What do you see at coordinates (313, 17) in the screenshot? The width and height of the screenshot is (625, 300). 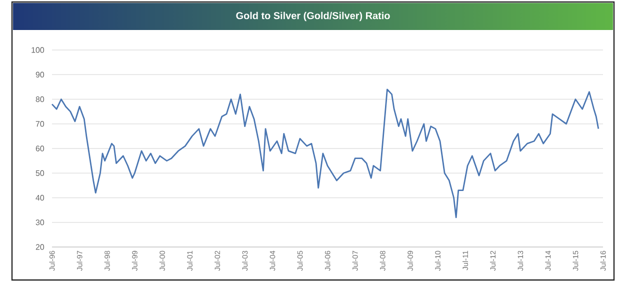 I see `chart-title: Gold to Silver (Gold/Silver) Ratio` at bounding box center [313, 17].